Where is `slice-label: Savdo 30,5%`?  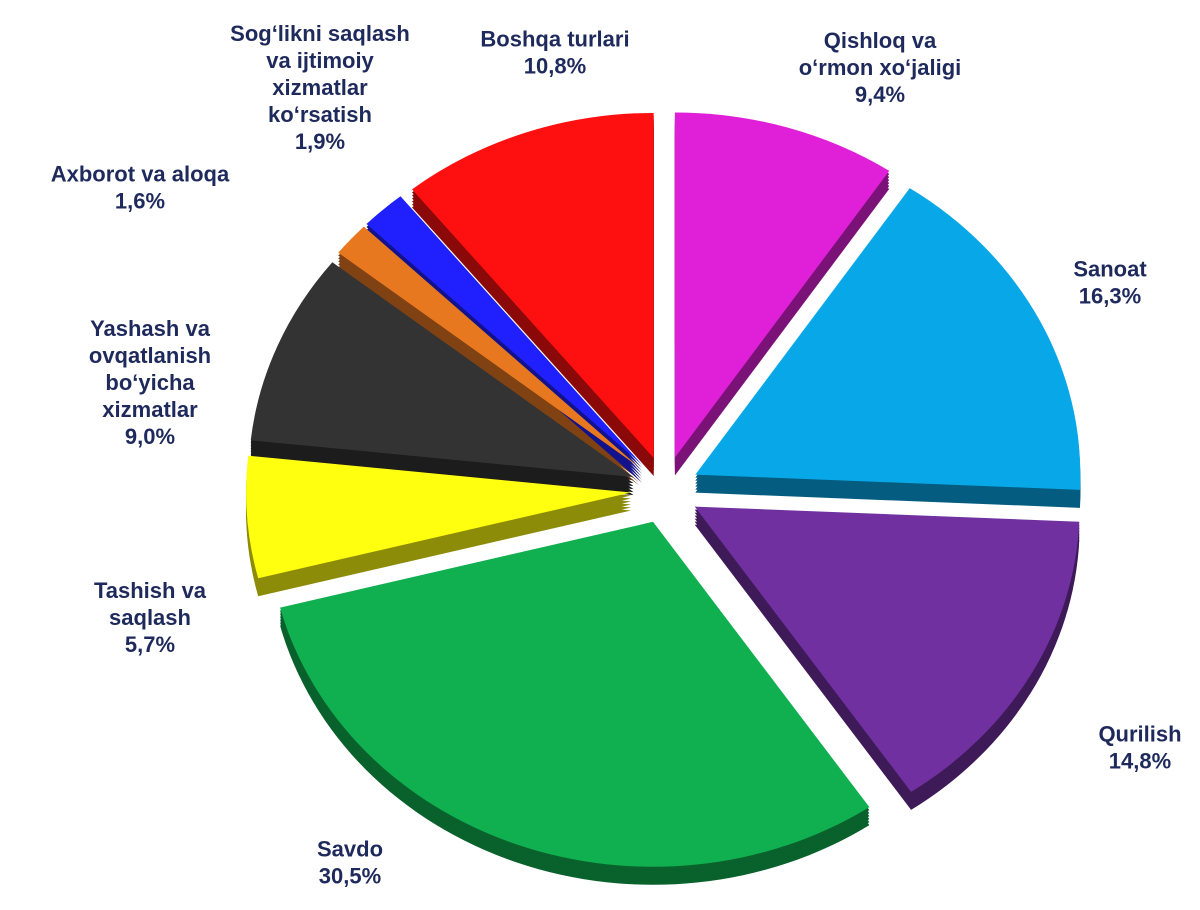
slice-label: Savdo 30,5% is located at coordinates (350, 863).